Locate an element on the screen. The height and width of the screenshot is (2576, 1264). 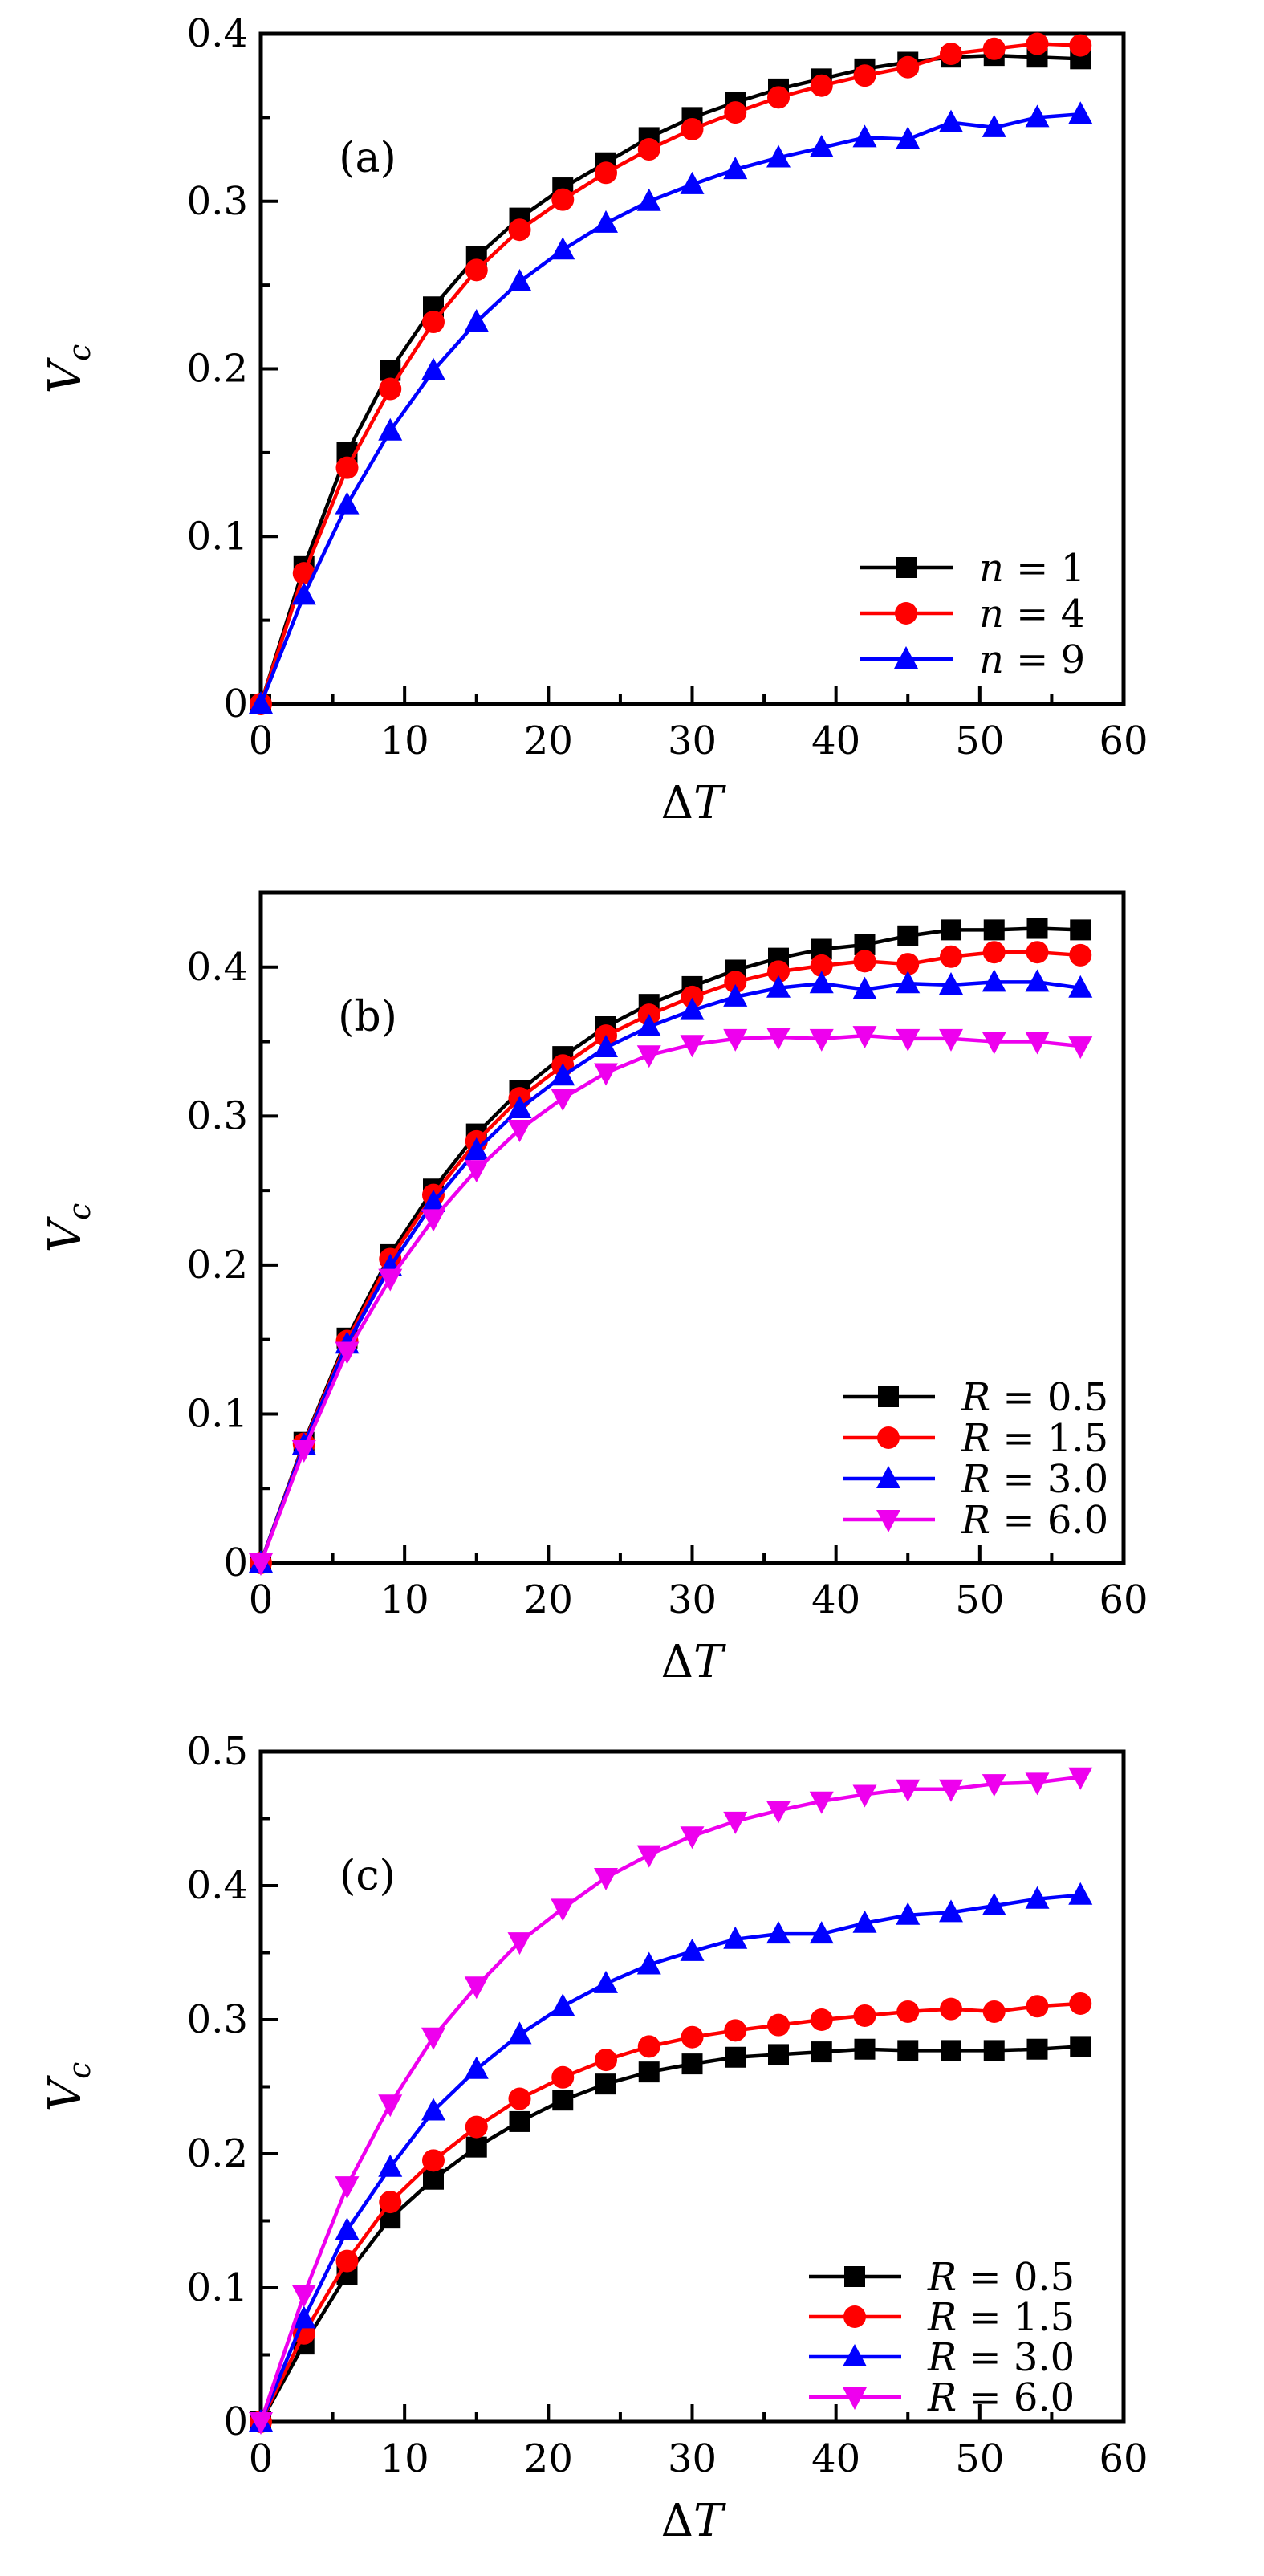
y-tick-label: 0.2 is located at coordinates (218, 369).